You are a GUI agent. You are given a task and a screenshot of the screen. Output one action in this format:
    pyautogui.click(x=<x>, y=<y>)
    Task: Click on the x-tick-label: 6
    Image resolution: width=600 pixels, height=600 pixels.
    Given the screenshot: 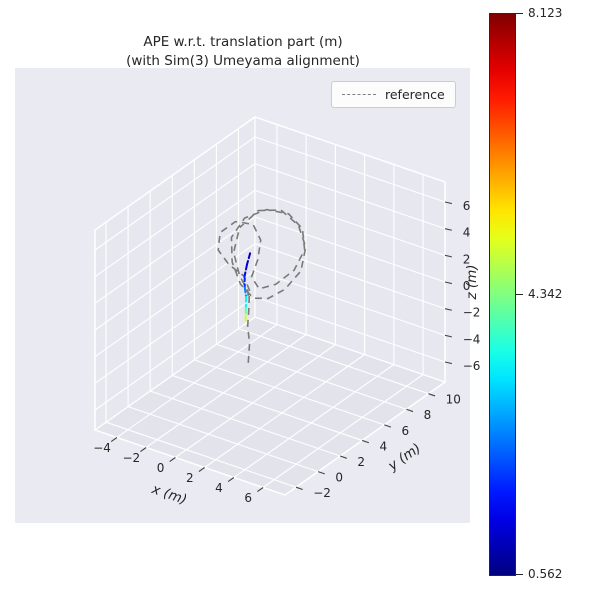 What is the action you would take?
    pyautogui.click(x=248, y=498)
    